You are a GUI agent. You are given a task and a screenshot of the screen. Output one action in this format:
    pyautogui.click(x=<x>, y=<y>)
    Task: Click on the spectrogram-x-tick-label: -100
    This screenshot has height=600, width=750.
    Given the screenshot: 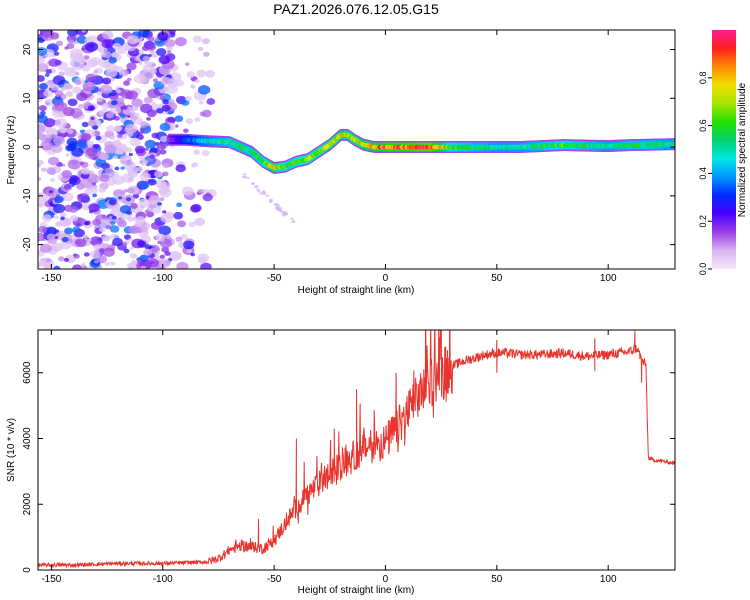 What is the action you would take?
    pyautogui.click(x=163, y=278)
    